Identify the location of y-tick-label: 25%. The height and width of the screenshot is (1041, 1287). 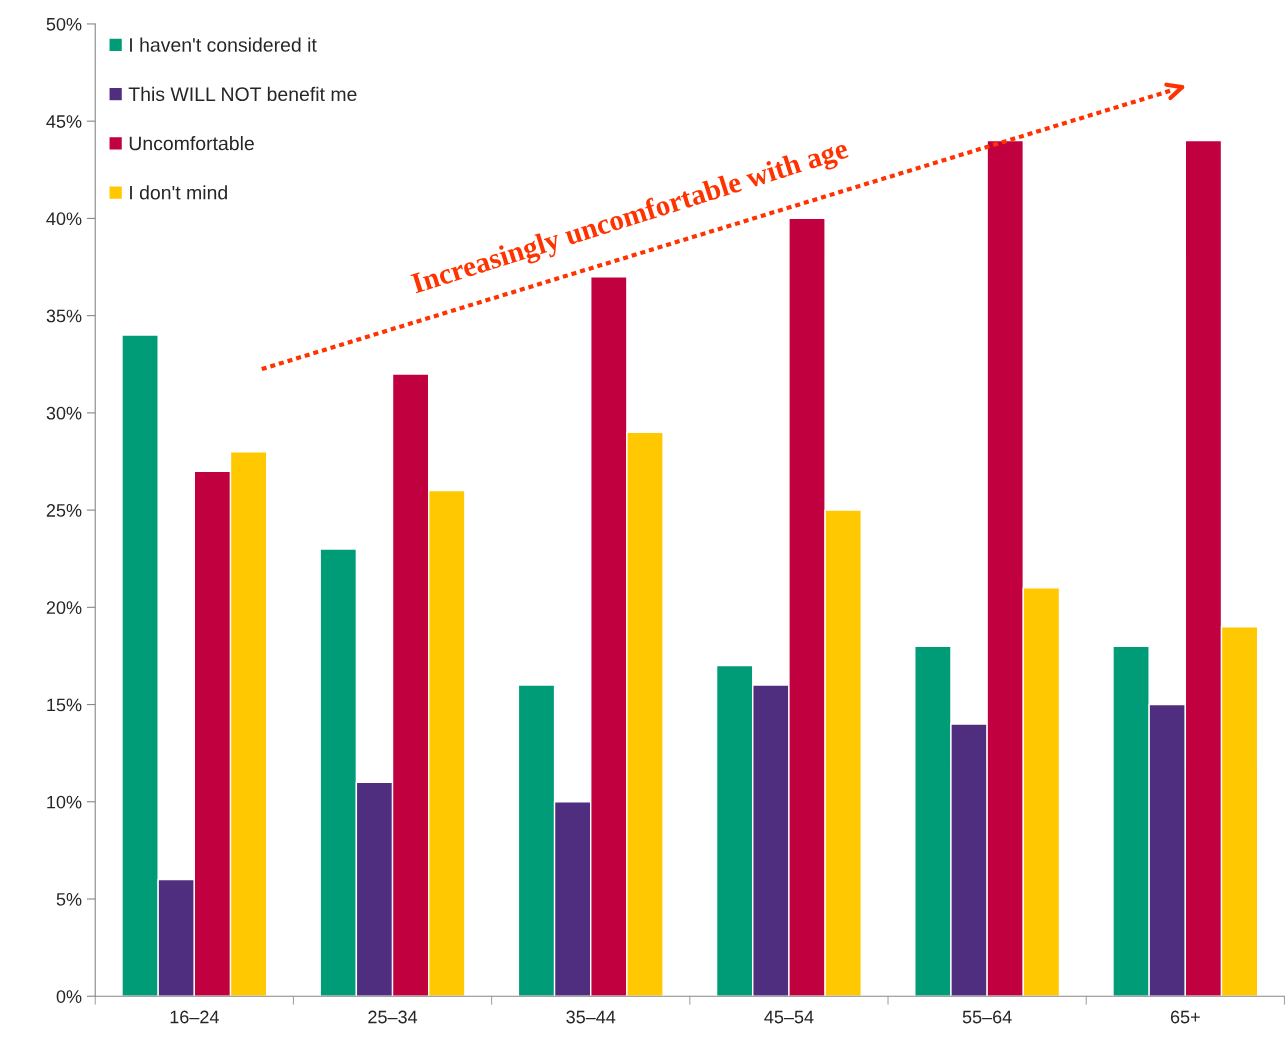
(64, 510).